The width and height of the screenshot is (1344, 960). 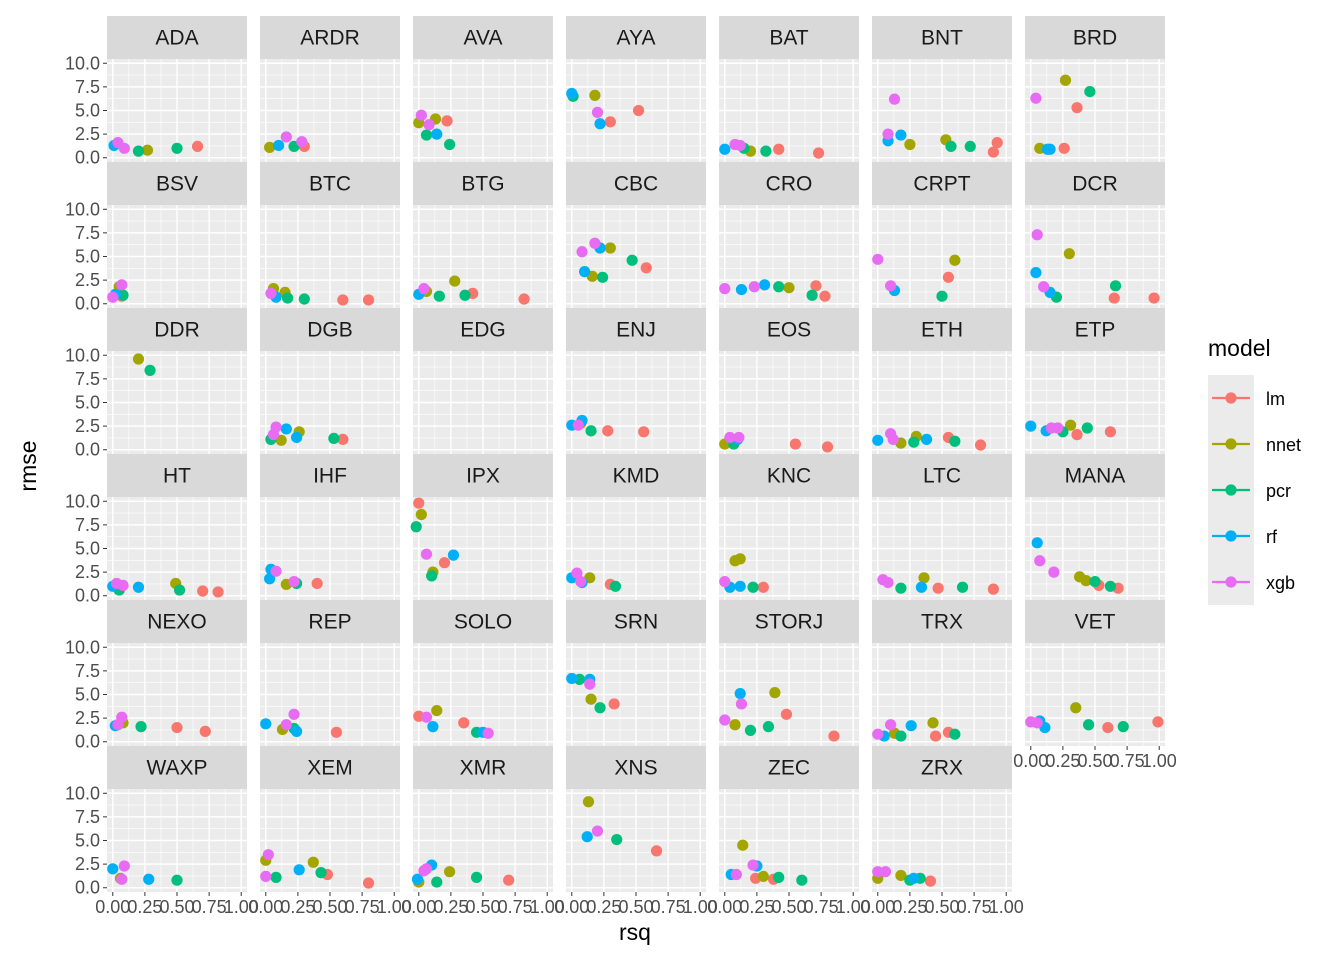 I want to click on facet-strip-label: BSV, so click(x=177, y=184).